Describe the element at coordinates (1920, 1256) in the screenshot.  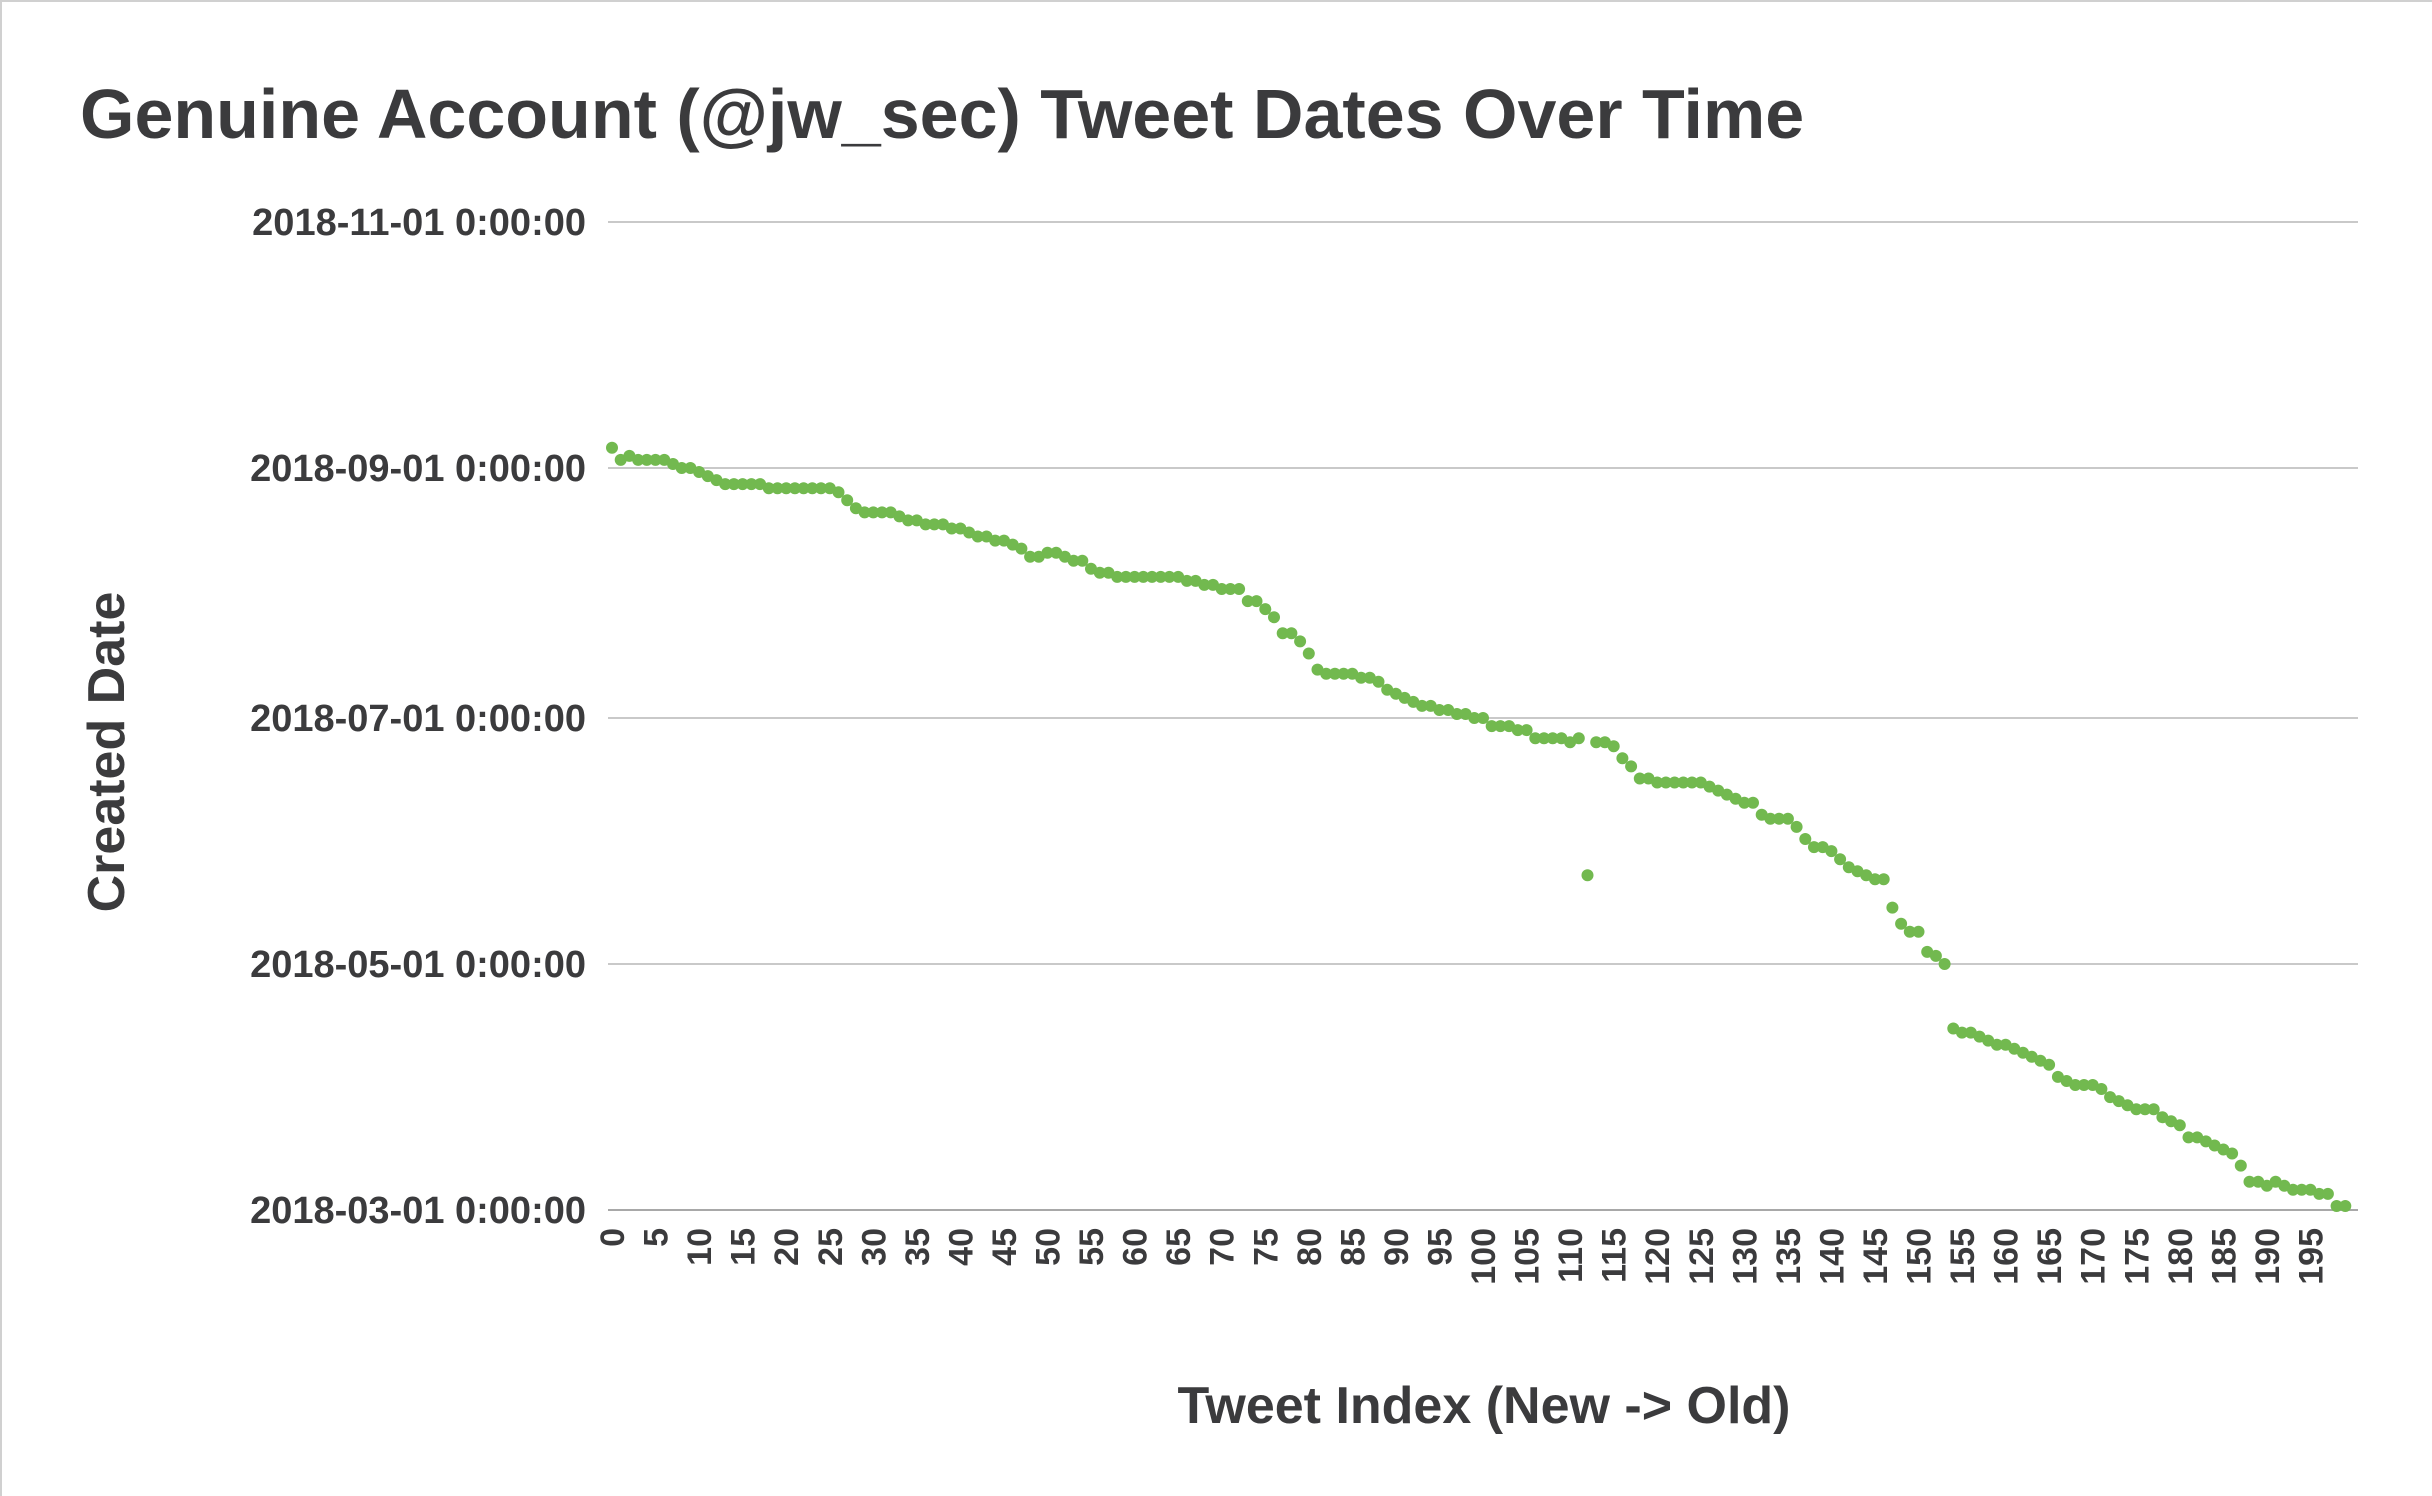
I see `x-tick-label: 150` at that location.